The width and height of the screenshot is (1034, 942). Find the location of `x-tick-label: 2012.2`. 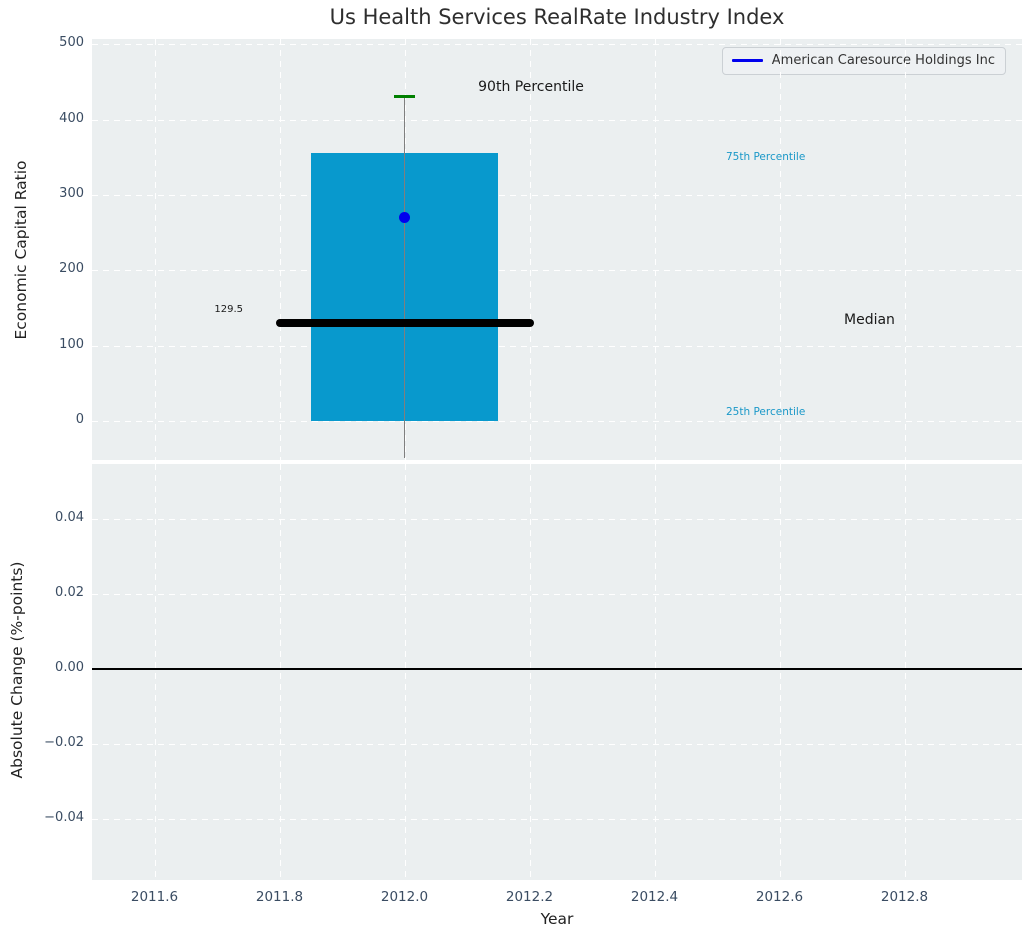

x-tick-label: 2012.2 is located at coordinates (529, 897).